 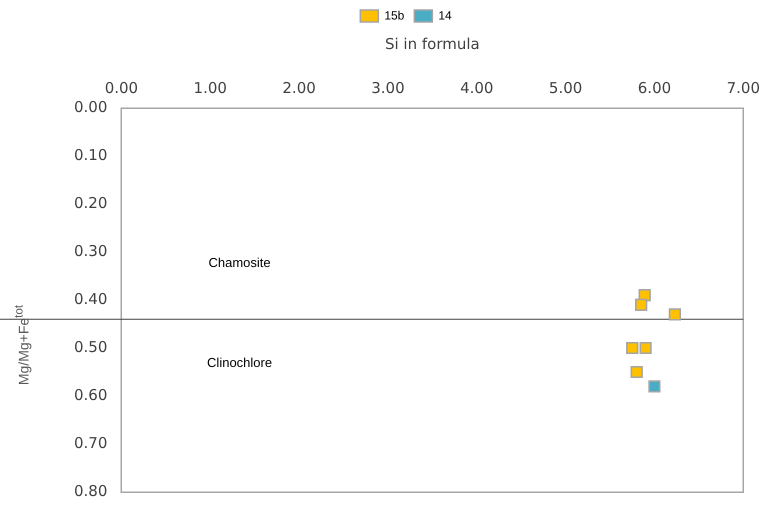 What do you see at coordinates (91, 491) in the screenshot?
I see `y-tick-label: 0.80` at bounding box center [91, 491].